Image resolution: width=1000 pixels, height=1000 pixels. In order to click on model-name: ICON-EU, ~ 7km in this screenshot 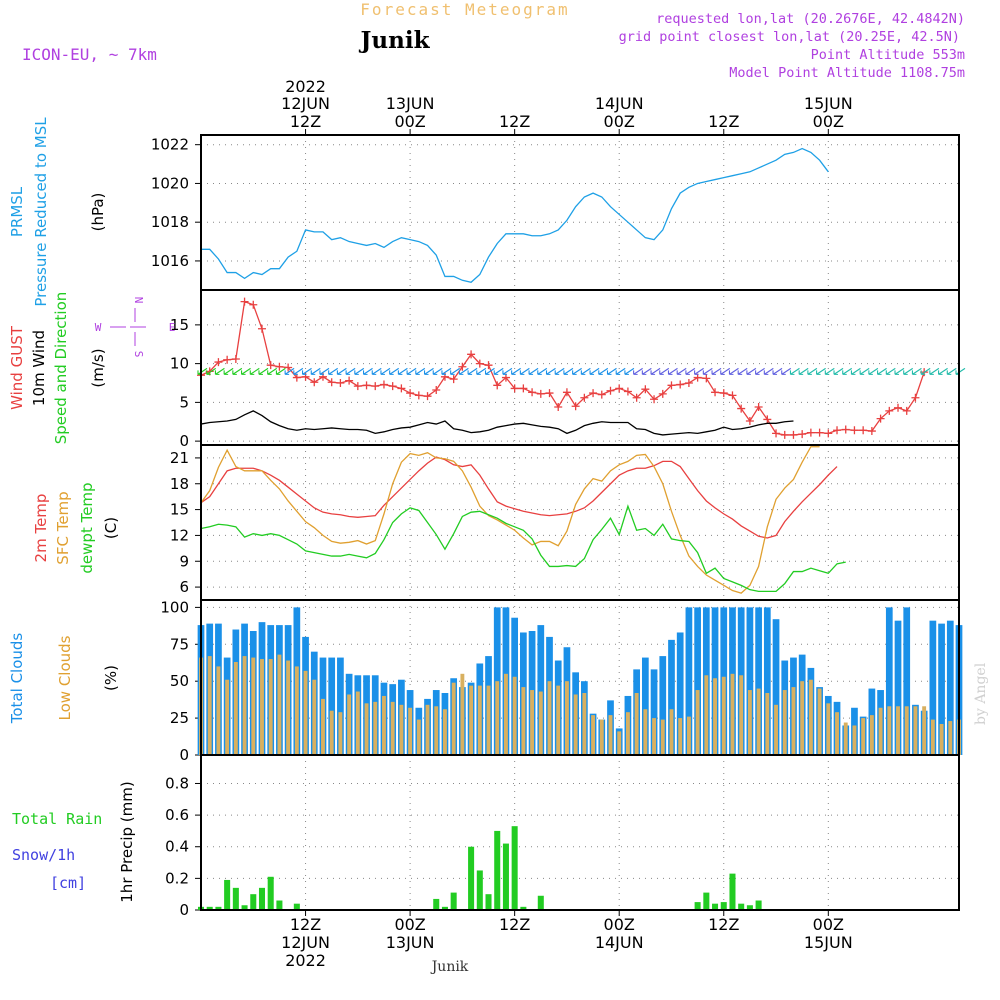, I will do `click(89, 54)`.